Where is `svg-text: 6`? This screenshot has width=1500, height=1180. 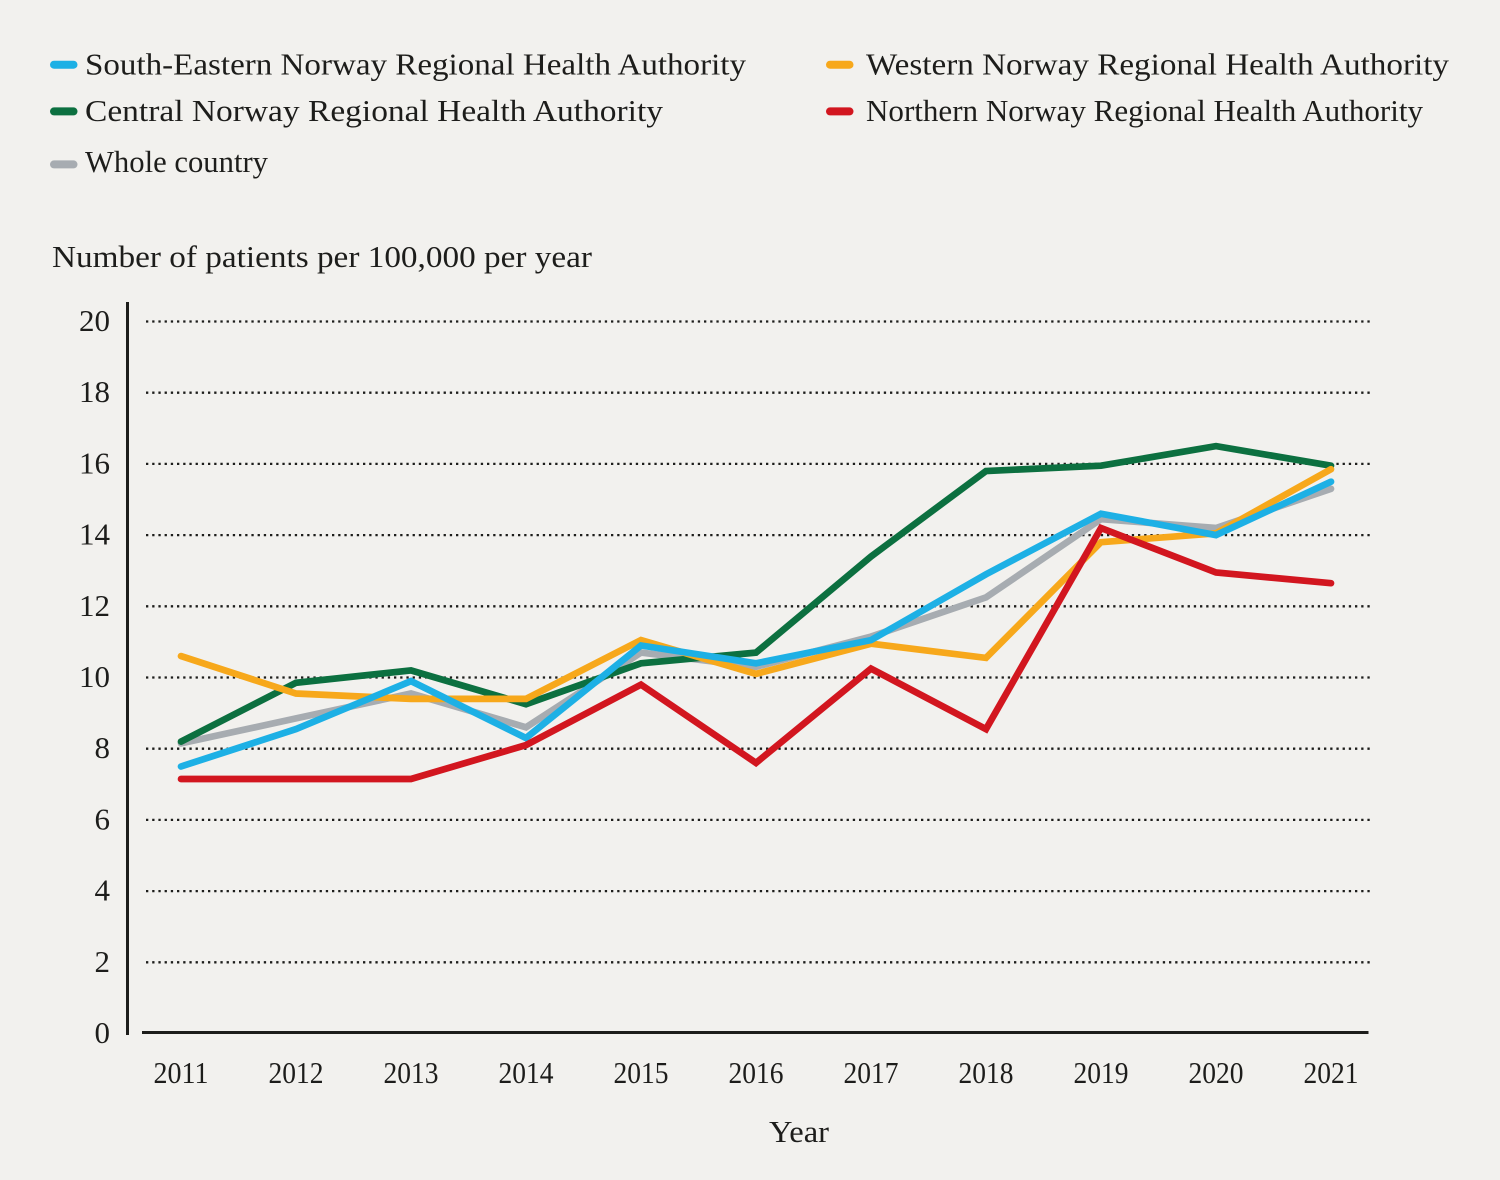
svg-text: 6 is located at coordinates (103, 818).